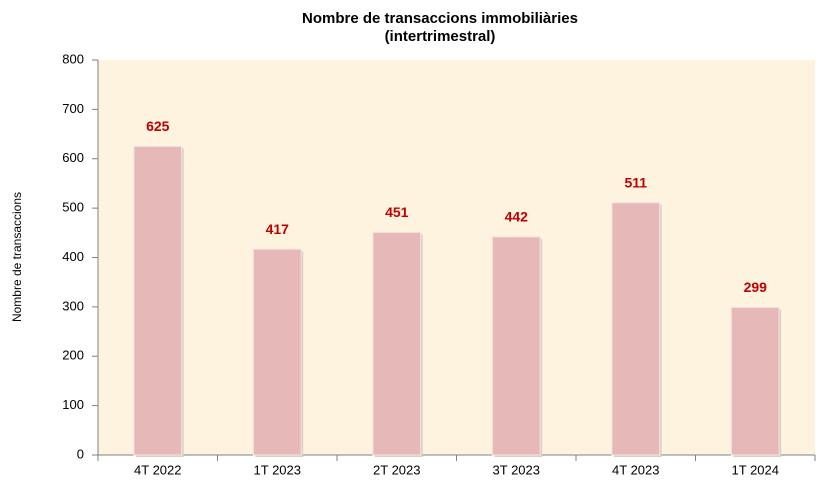  What do you see at coordinates (756, 287) in the screenshot?
I see `value-label: 299` at bounding box center [756, 287].